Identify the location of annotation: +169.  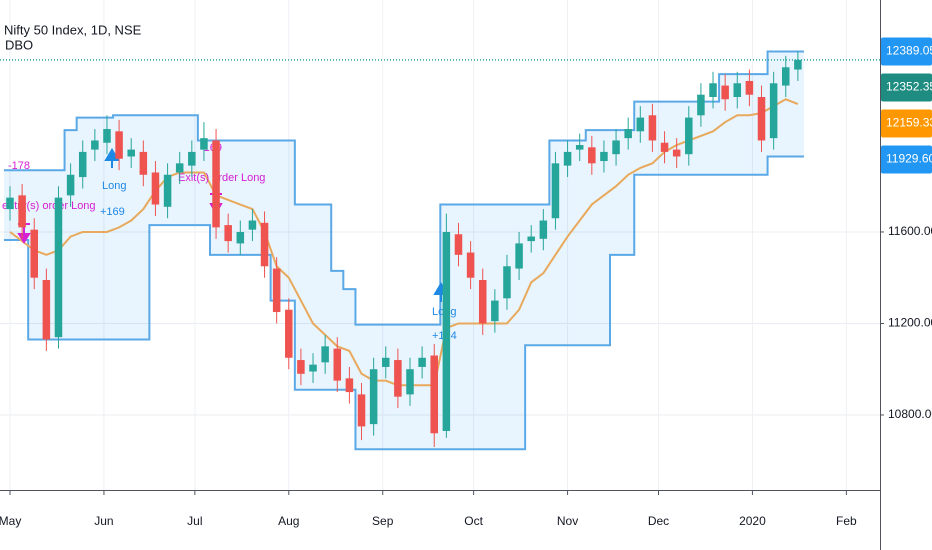
(112, 212).